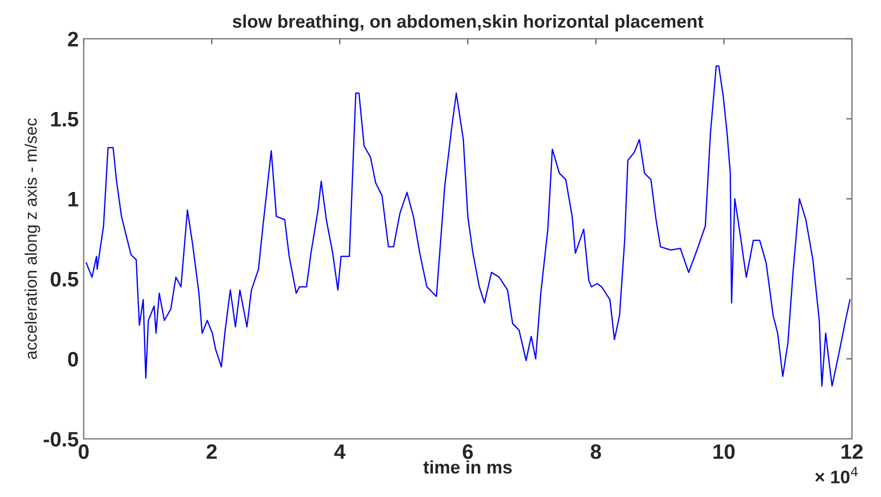 The image size is (881, 497). I want to click on y-tick-label: -0.5, so click(61, 439).